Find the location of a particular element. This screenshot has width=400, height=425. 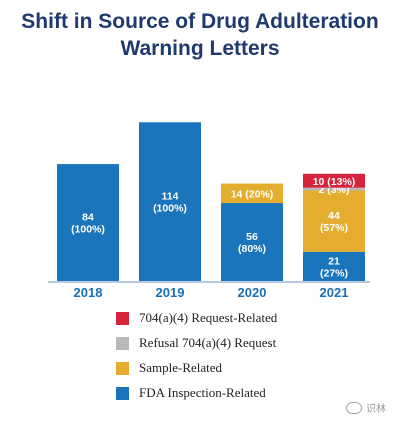

data-label: 10 (13%) is located at coordinates (334, 182).